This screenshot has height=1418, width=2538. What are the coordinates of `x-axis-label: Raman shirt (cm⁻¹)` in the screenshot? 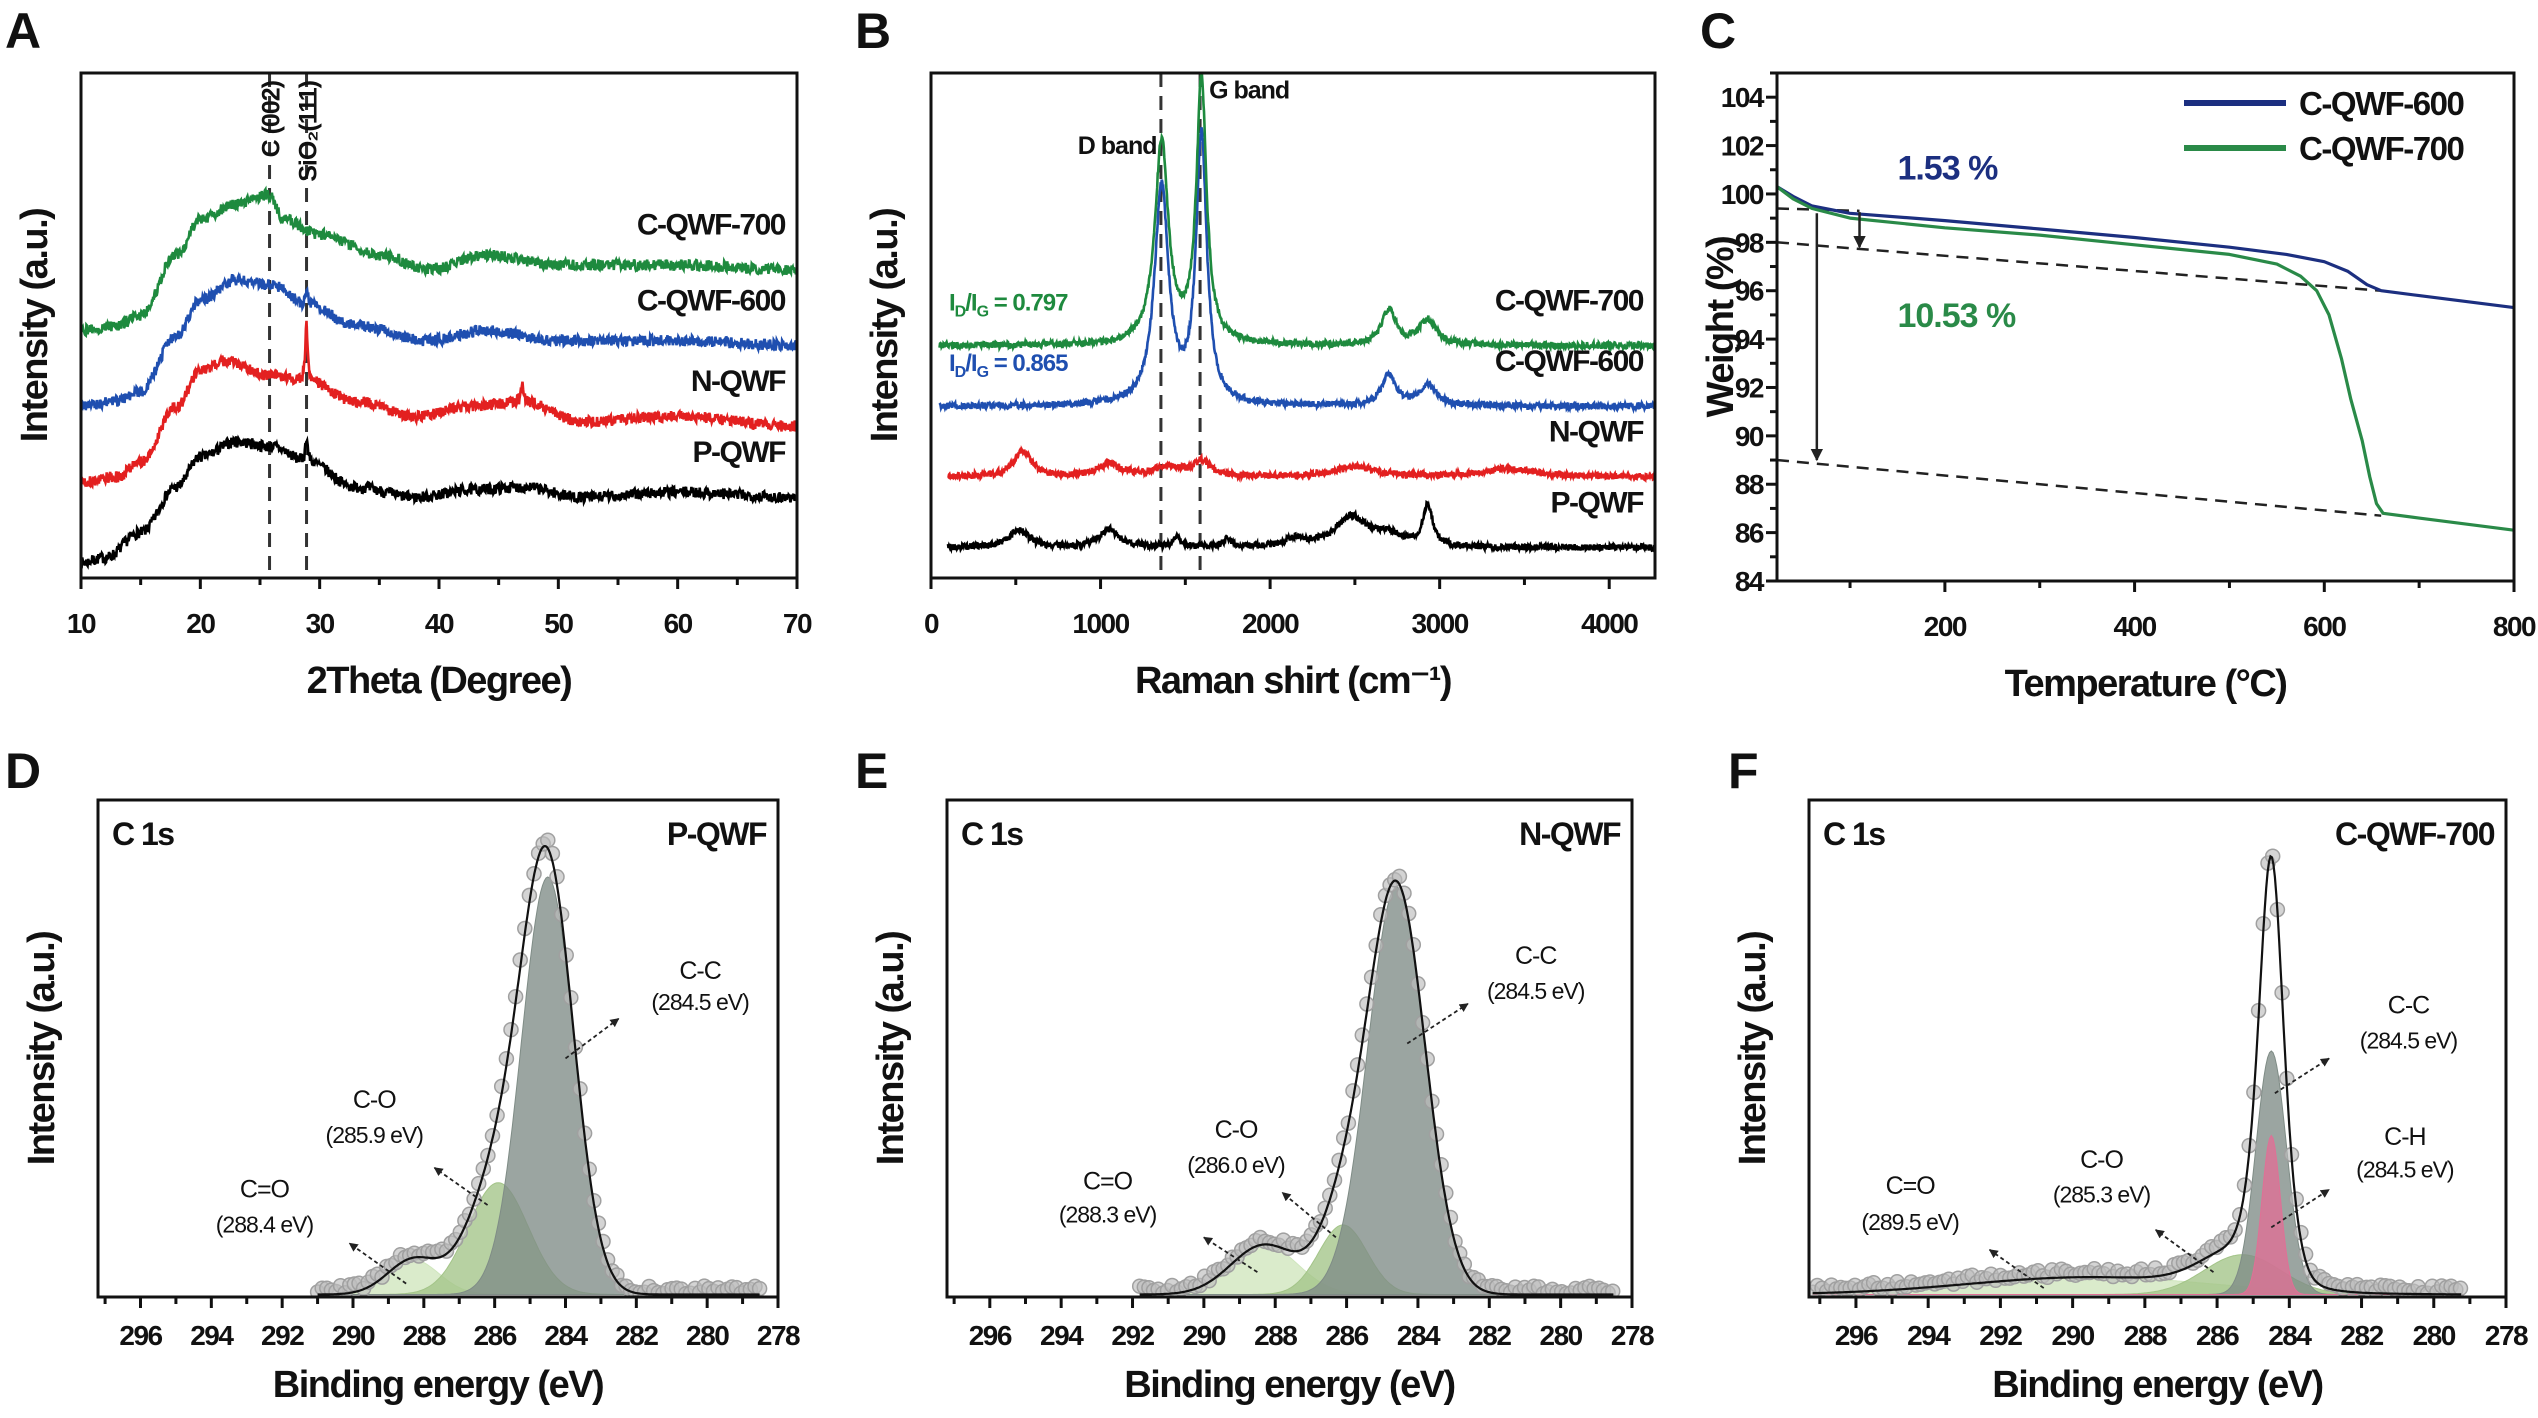 It's located at (1293, 681).